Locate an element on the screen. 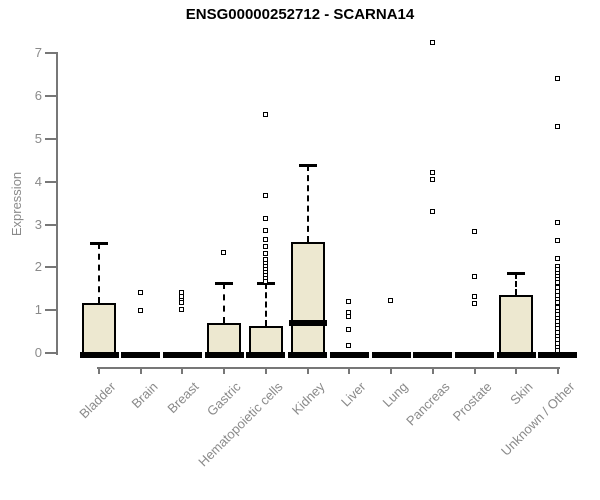 The height and width of the screenshot is (500, 600). median-bar is located at coordinates (307, 323).